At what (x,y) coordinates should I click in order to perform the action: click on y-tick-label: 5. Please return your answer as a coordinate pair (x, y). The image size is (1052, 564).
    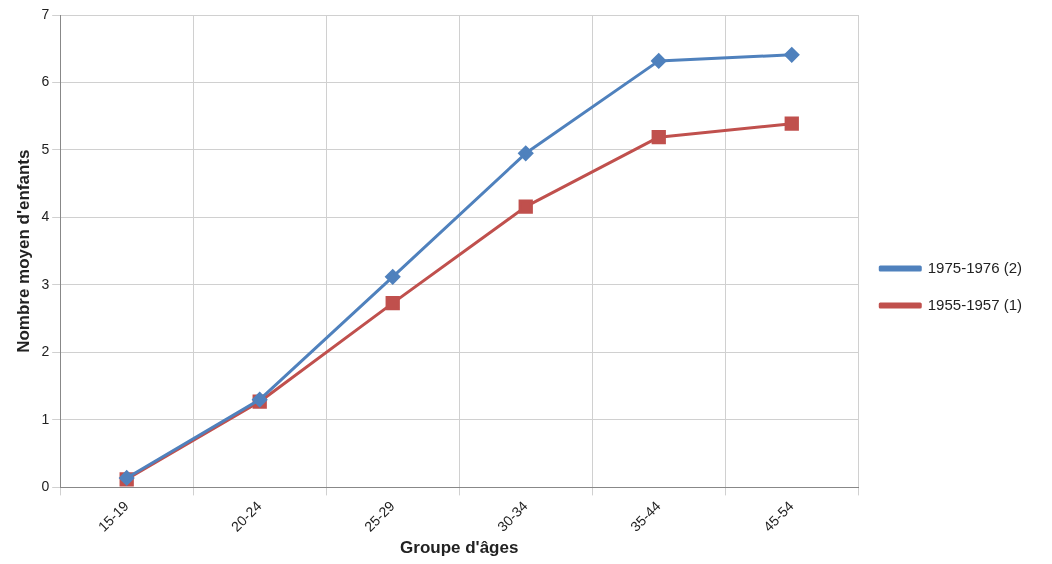
    Looking at the image, I should click on (45, 148).